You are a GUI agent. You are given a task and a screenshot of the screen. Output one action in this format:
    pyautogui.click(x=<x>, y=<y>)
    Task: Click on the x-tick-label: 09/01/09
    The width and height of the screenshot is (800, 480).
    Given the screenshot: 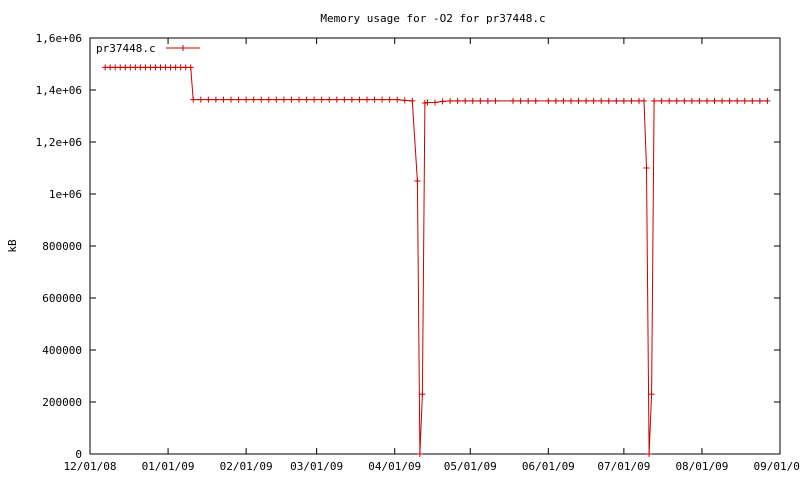 What is the action you would take?
    pyautogui.click(x=777, y=466)
    